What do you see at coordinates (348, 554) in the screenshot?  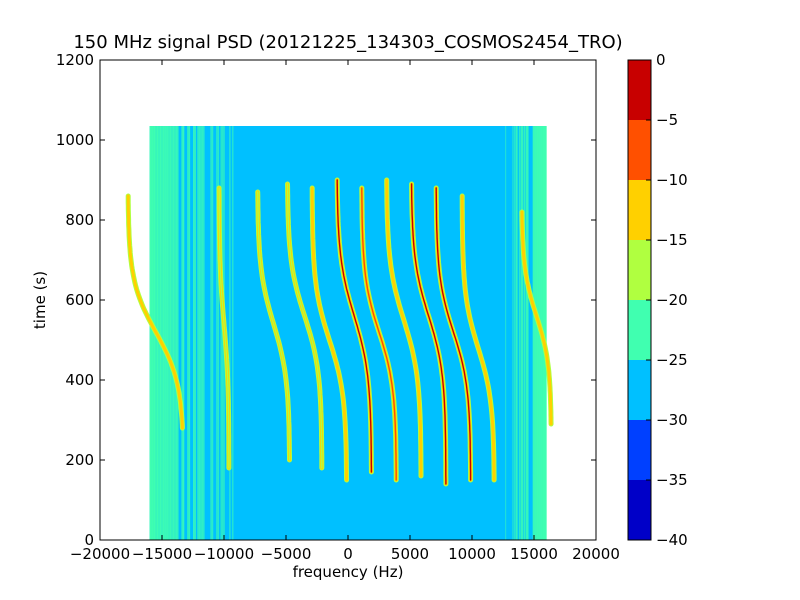 I see `x-tick-label: 0` at bounding box center [348, 554].